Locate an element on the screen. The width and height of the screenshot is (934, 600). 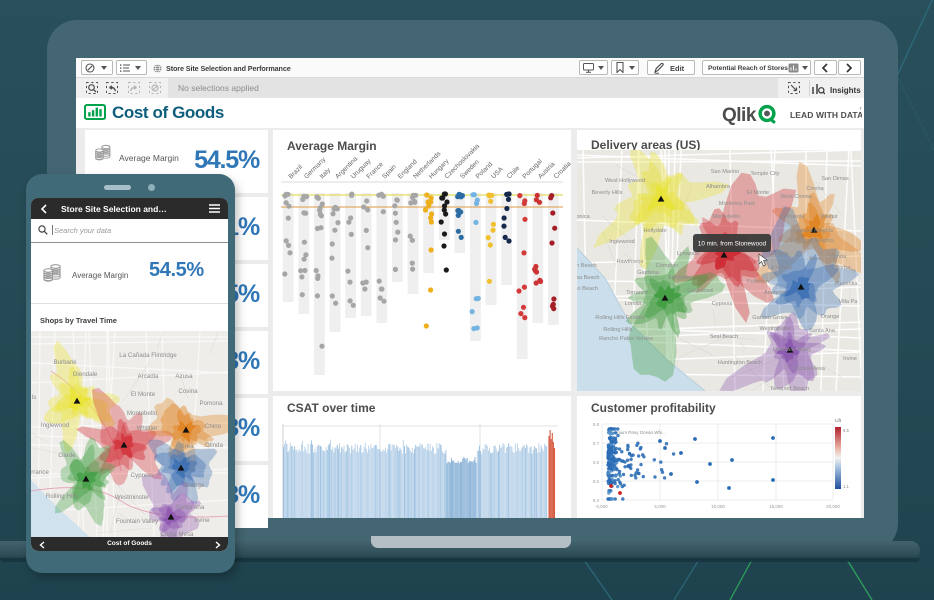
svg-text: Whittier is located at coordinates (147, 428).